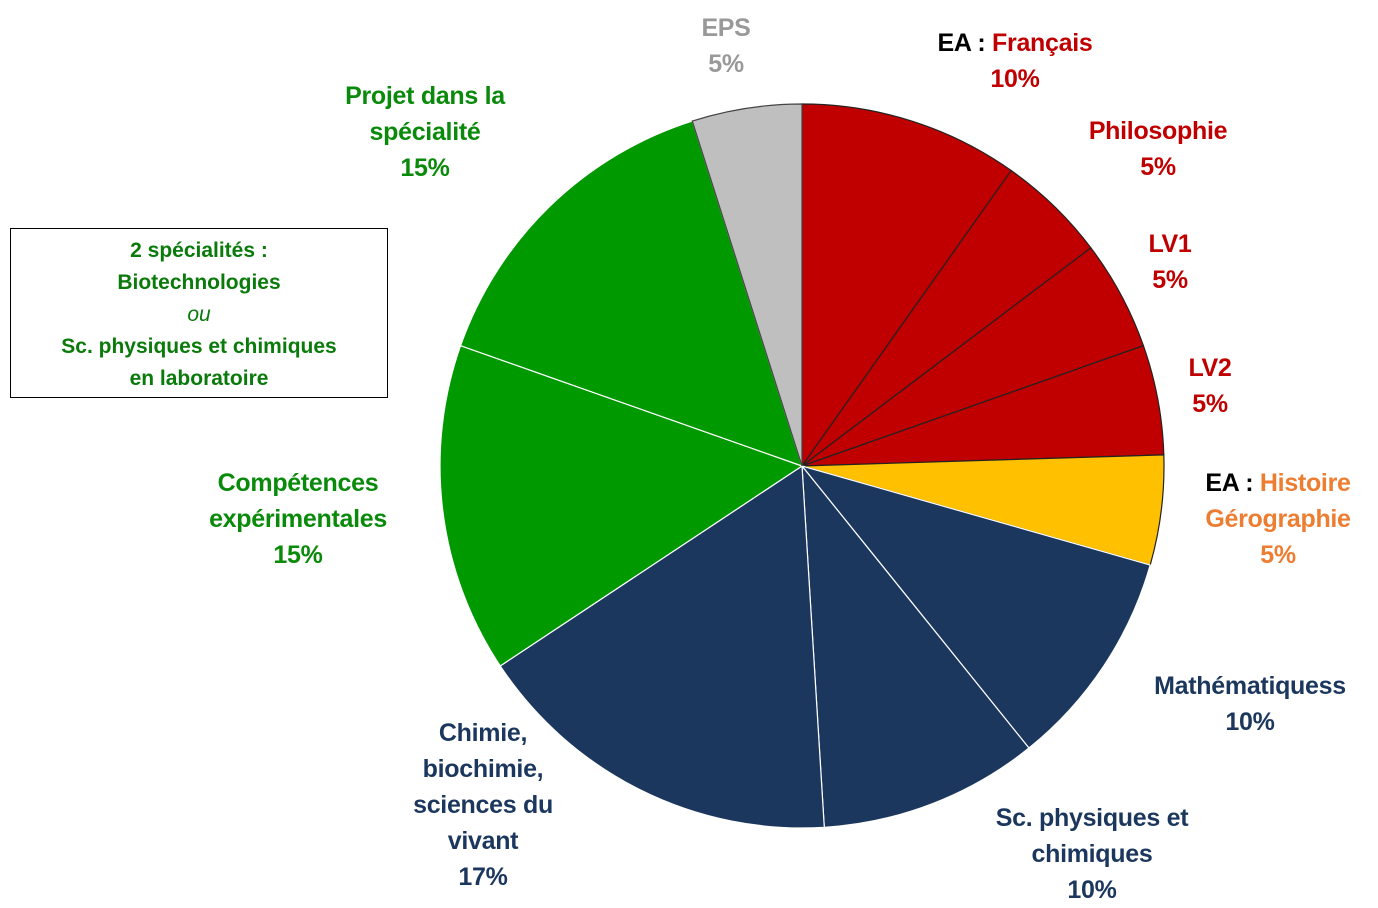 This screenshot has width=1378, height=908. What do you see at coordinates (483, 877) in the screenshot?
I see `value-label: 17%` at bounding box center [483, 877].